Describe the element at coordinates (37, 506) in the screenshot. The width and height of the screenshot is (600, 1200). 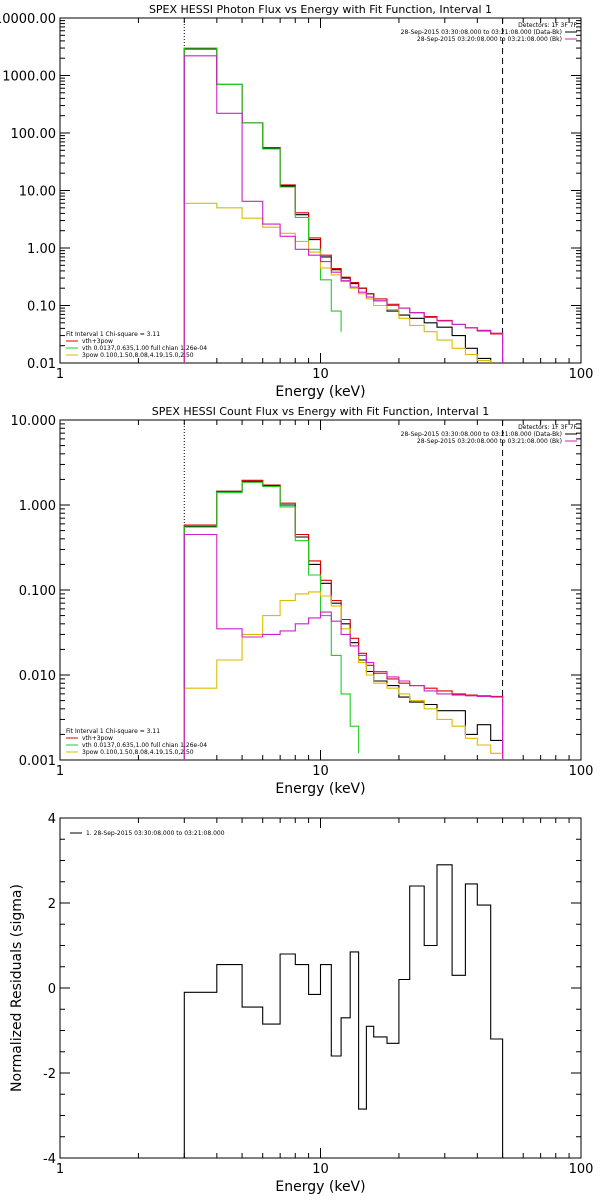
I see `y-tick-label: 1.000` at that location.